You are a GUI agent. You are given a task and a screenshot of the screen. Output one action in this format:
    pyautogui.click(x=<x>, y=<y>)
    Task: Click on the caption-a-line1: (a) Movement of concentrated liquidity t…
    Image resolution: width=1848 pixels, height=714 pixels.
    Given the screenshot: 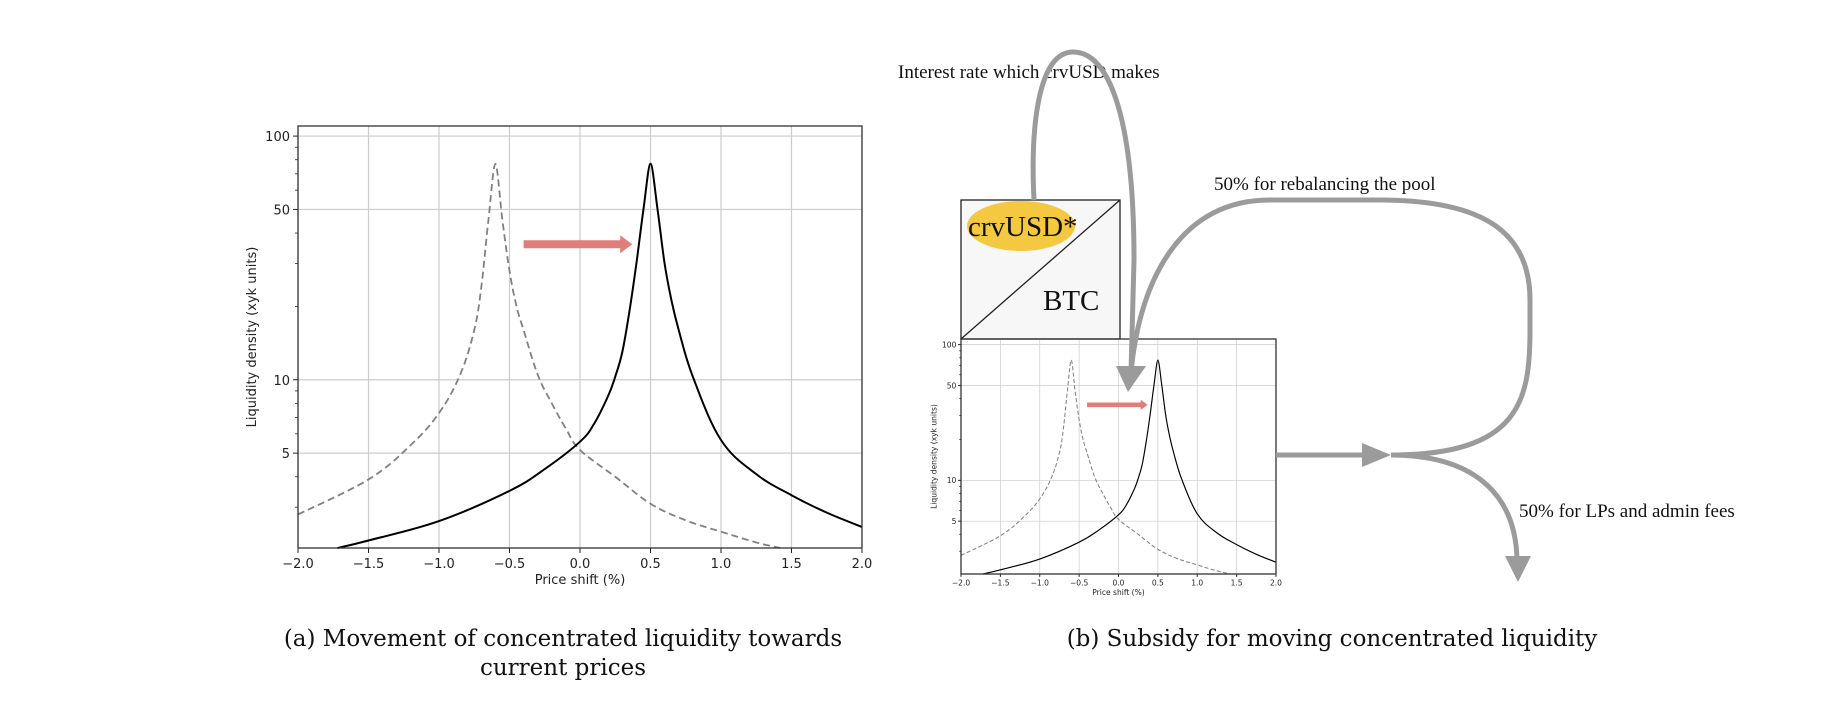 What is the action you would take?
    pyautogui.click(x=563, y=639)
    